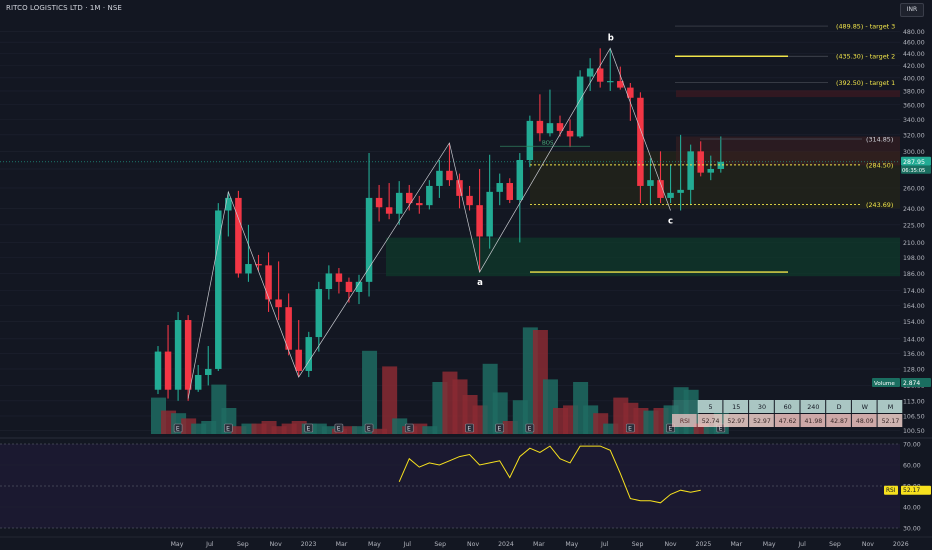 The width and height of the screenshot is (932, 550). Describe the element at coordinates (914, 78) in the screenshot. I see `y-tick-label: 400.00` at that location.